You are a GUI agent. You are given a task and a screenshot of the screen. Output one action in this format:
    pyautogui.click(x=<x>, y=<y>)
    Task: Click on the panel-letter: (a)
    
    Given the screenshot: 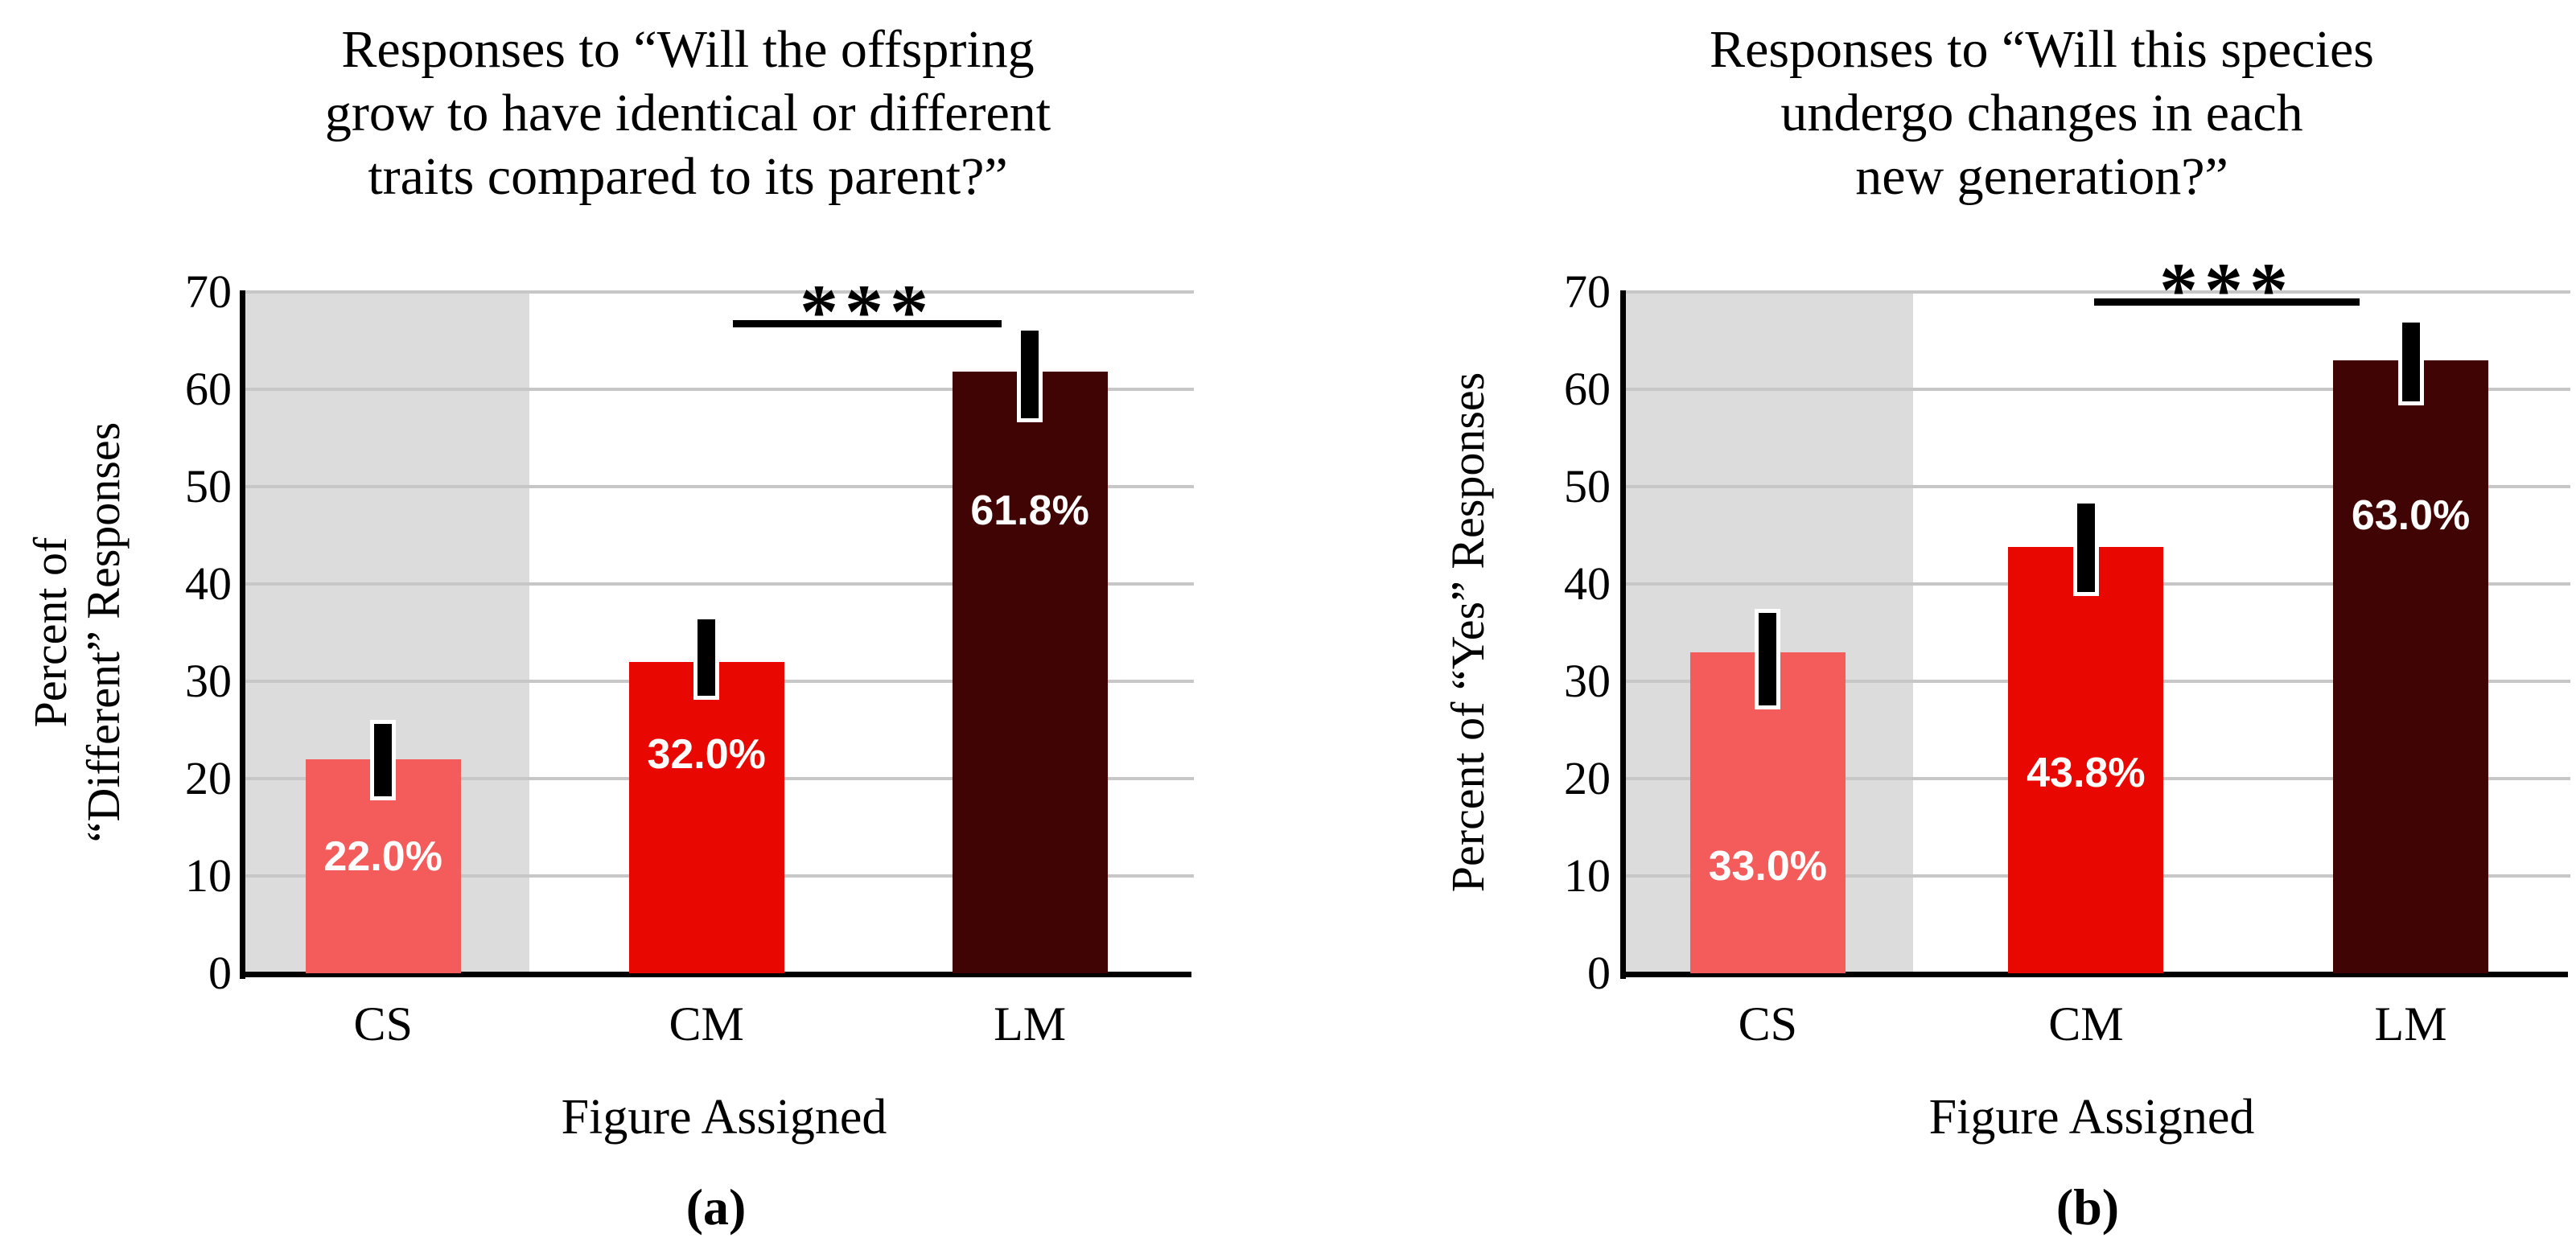 What is the action you would take?
    pyautogui.click(x=716, y=1206)
    